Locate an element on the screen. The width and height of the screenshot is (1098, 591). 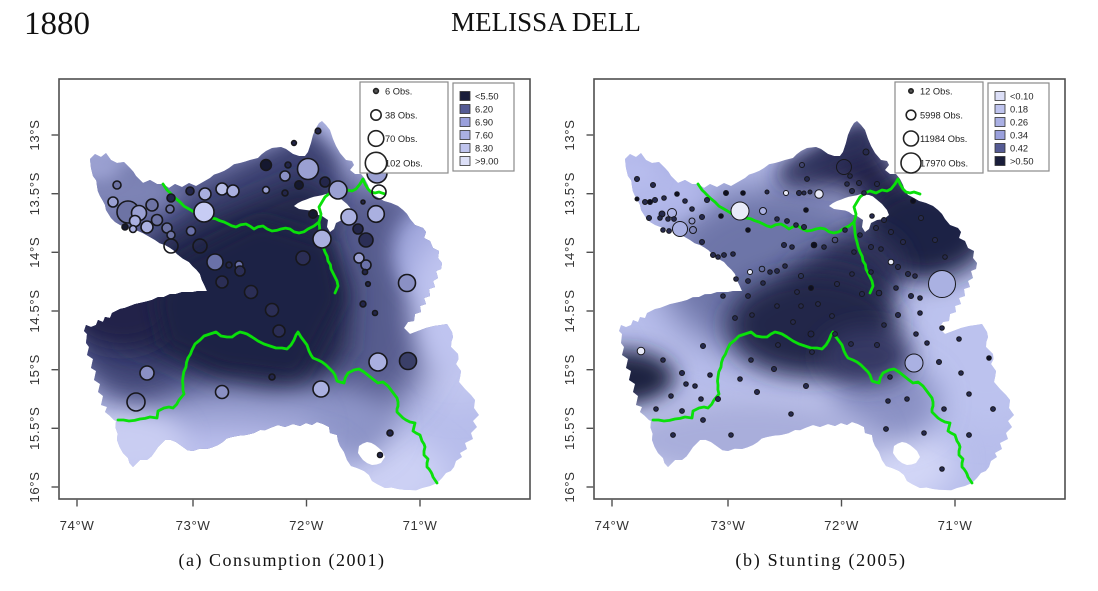
svg-text: 102 Obs. is located at coordinates (404, 163).